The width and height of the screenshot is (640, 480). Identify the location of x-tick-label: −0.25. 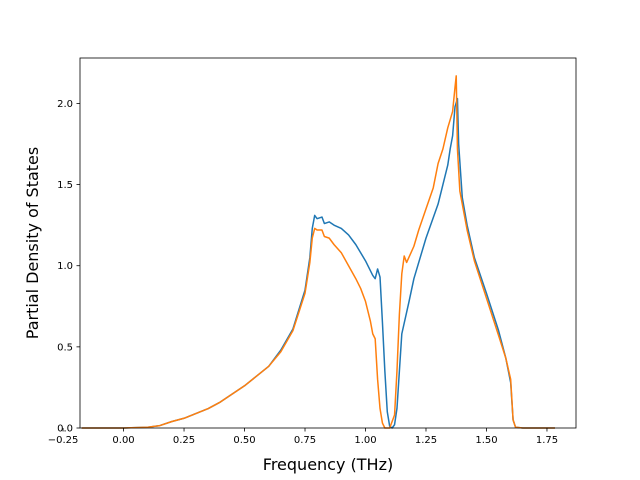
(63, 440).